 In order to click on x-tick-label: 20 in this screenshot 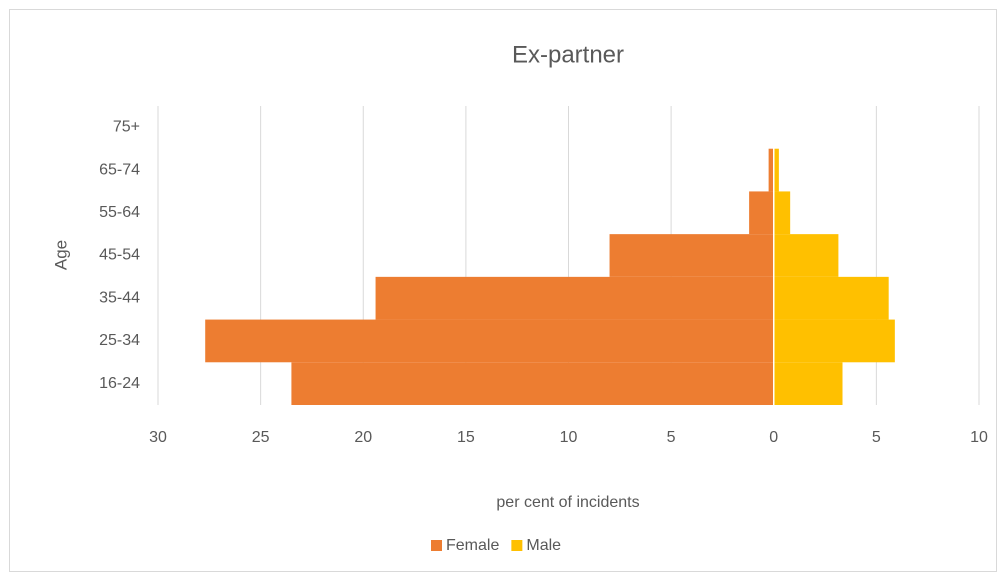, I will do `click(363, 437)`.